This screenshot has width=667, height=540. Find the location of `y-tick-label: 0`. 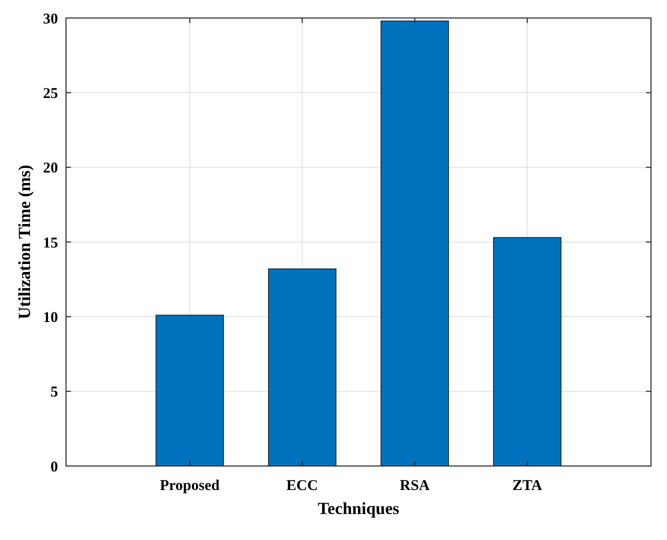

y-tick-label: 0 is located at coordinates (54, 467).